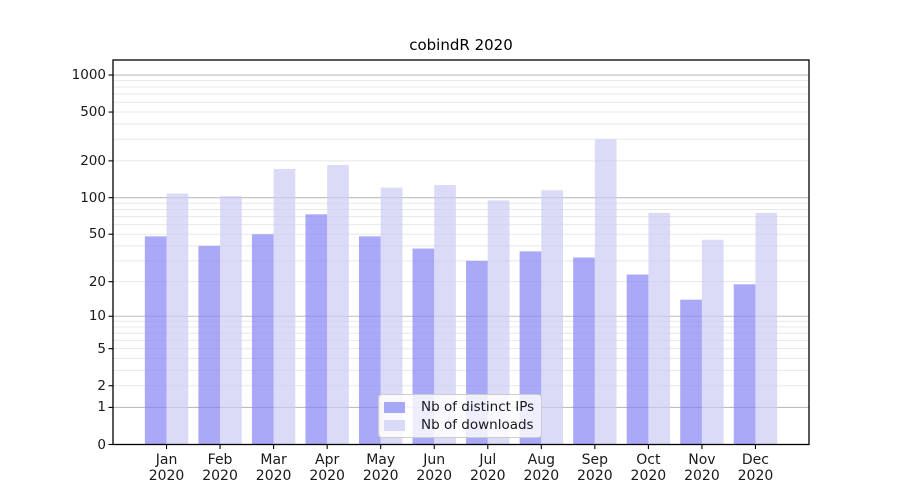  Describe the element at coordinates (712, 342) in the screenshot. I see `bar-nb-of-downloads-nov` at that location.